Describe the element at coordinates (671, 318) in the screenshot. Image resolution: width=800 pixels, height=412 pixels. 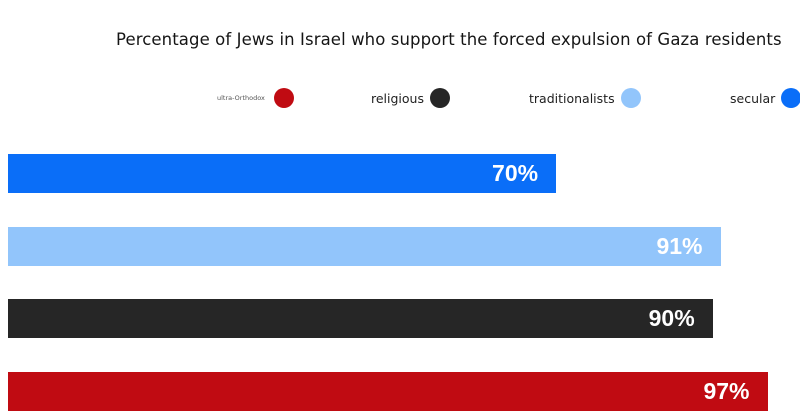
I see `bar-value-label-religious: 90%` at that location.